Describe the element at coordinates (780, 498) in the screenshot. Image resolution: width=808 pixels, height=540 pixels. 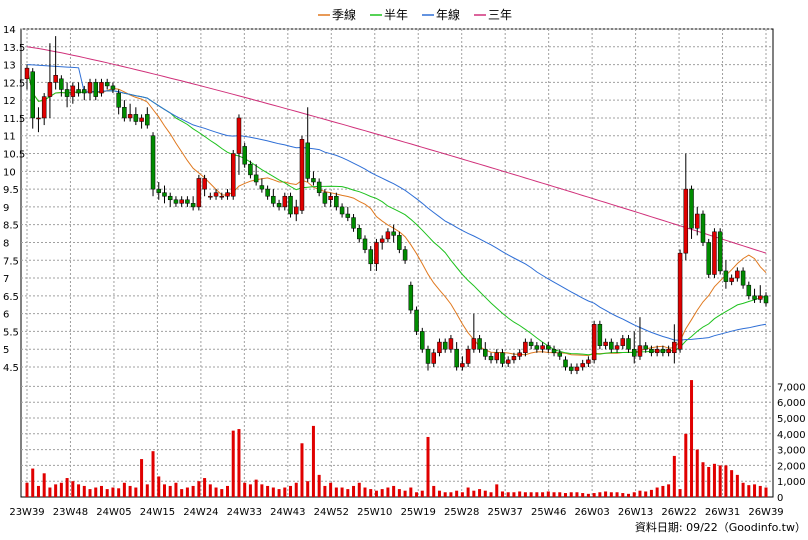
I see `volume-tick-label: 0` at that location.